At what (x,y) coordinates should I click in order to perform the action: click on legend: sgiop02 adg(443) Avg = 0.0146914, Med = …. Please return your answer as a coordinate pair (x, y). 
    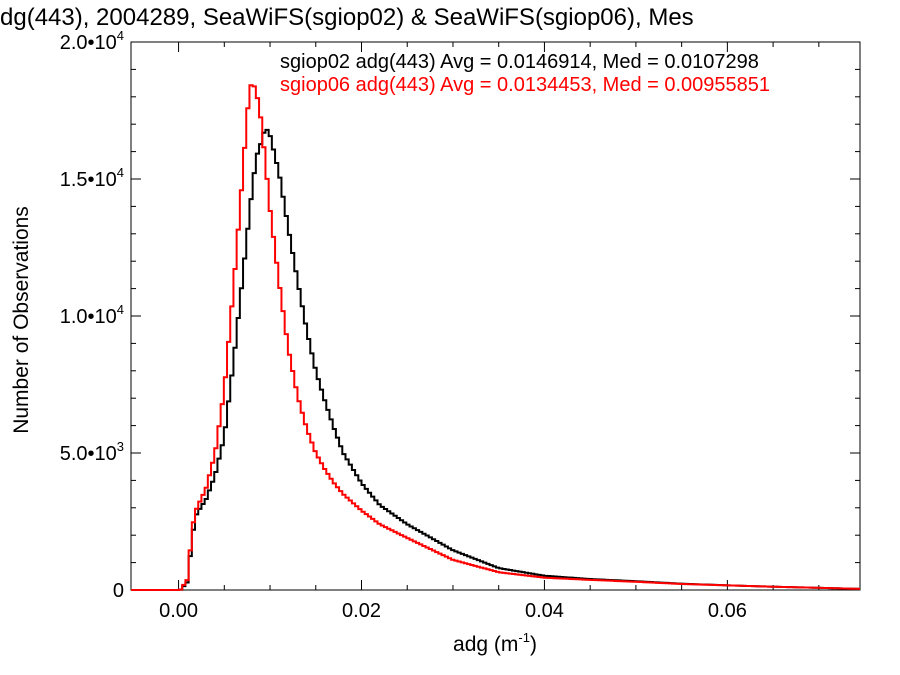
    Looking at the image, I should click on (525, 73).